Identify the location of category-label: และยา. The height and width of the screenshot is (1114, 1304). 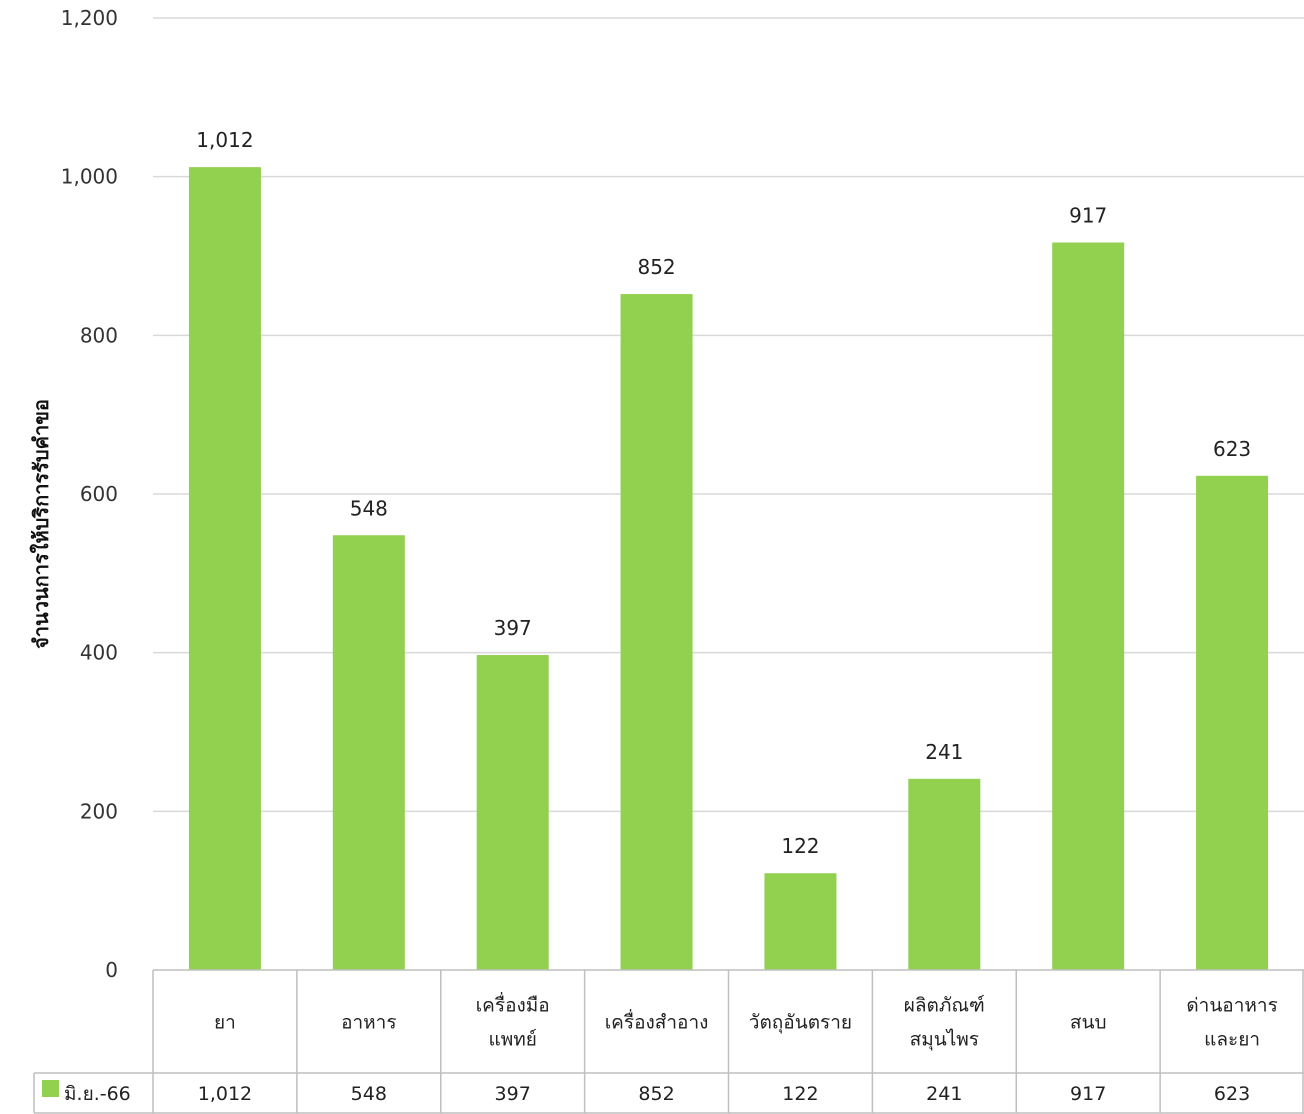
(1232, 1040).